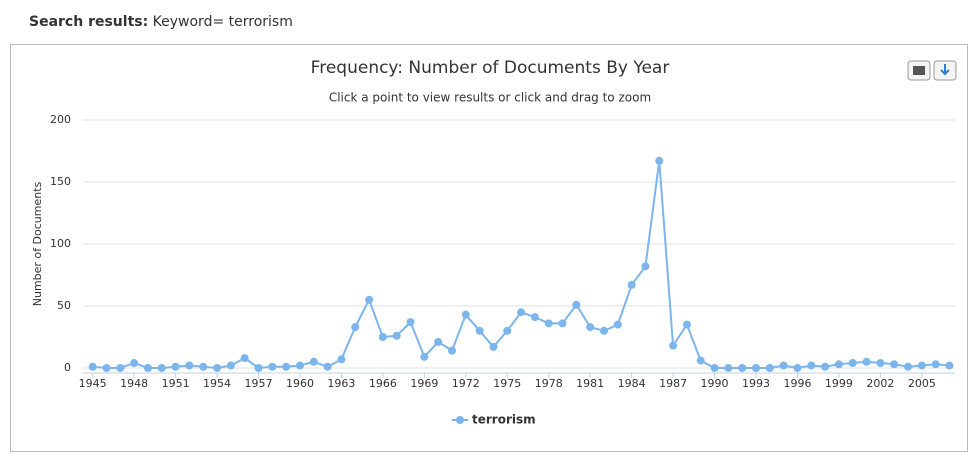 The height and width of the screenshot is (463, 978). What do you see at coordinates (549, 383) in the screenshot?
I see `x-tick-label: 1978` at bounding box center [549, 383].